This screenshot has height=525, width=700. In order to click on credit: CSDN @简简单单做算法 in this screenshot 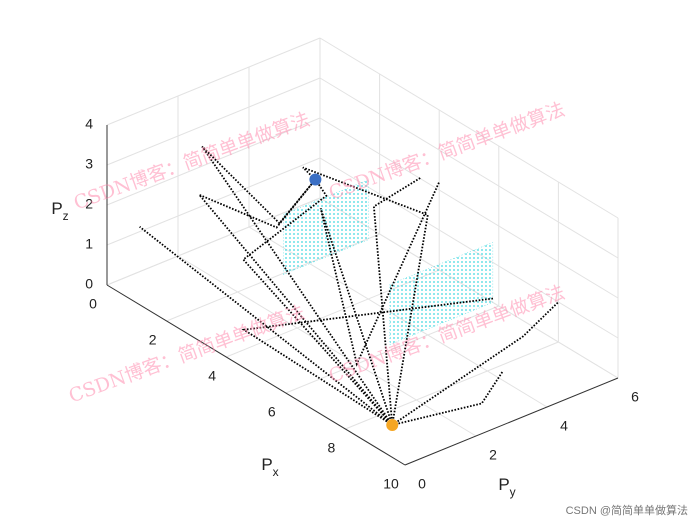, I will do `click(627, 510)`.